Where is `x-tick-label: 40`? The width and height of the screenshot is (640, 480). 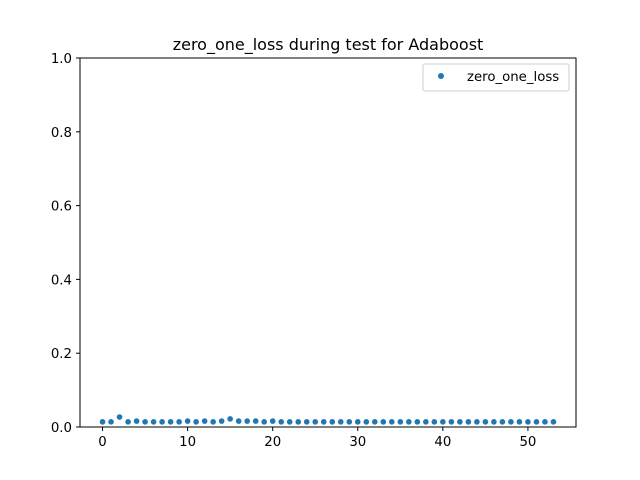 x-tick-label: 40 is located at coordinates (442, 442).